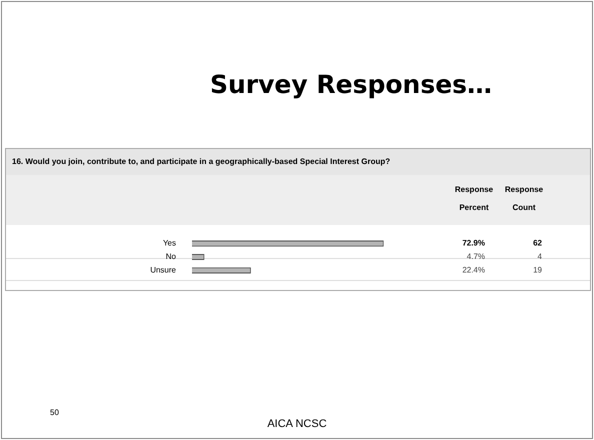  What do you see at coordinates (169, 243) in the screenshot?
I see `y-tick-label: Yes` at bounding box center [169, 243].